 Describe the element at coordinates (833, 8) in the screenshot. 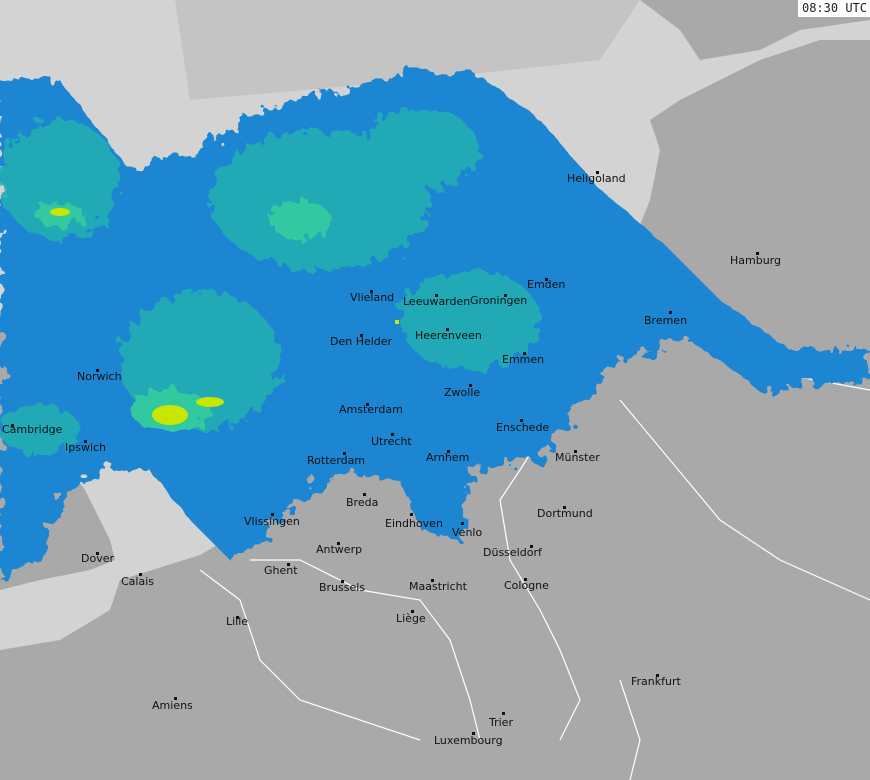

I see `timestamp: 08:30 UTC` at that location.